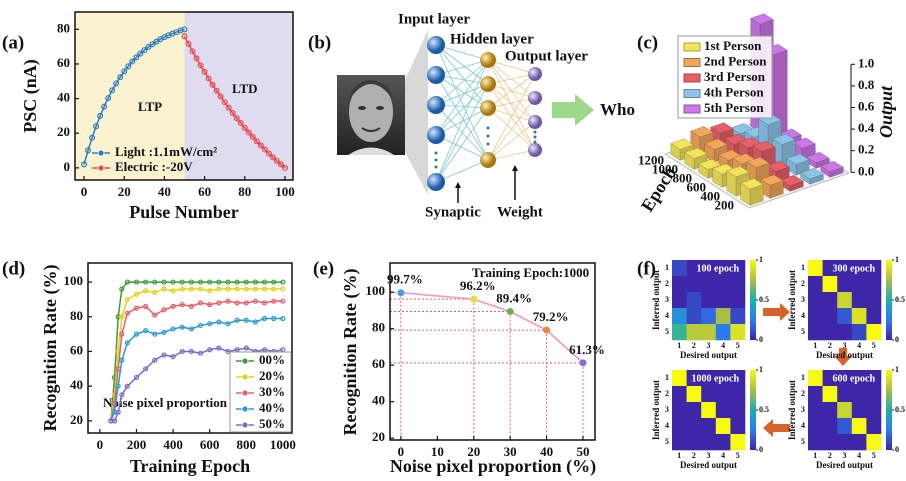  What do you see at coordinates (76, 349) in the screenshot?
I see `y-tick-label: 60` at bounding box center [76, 349].